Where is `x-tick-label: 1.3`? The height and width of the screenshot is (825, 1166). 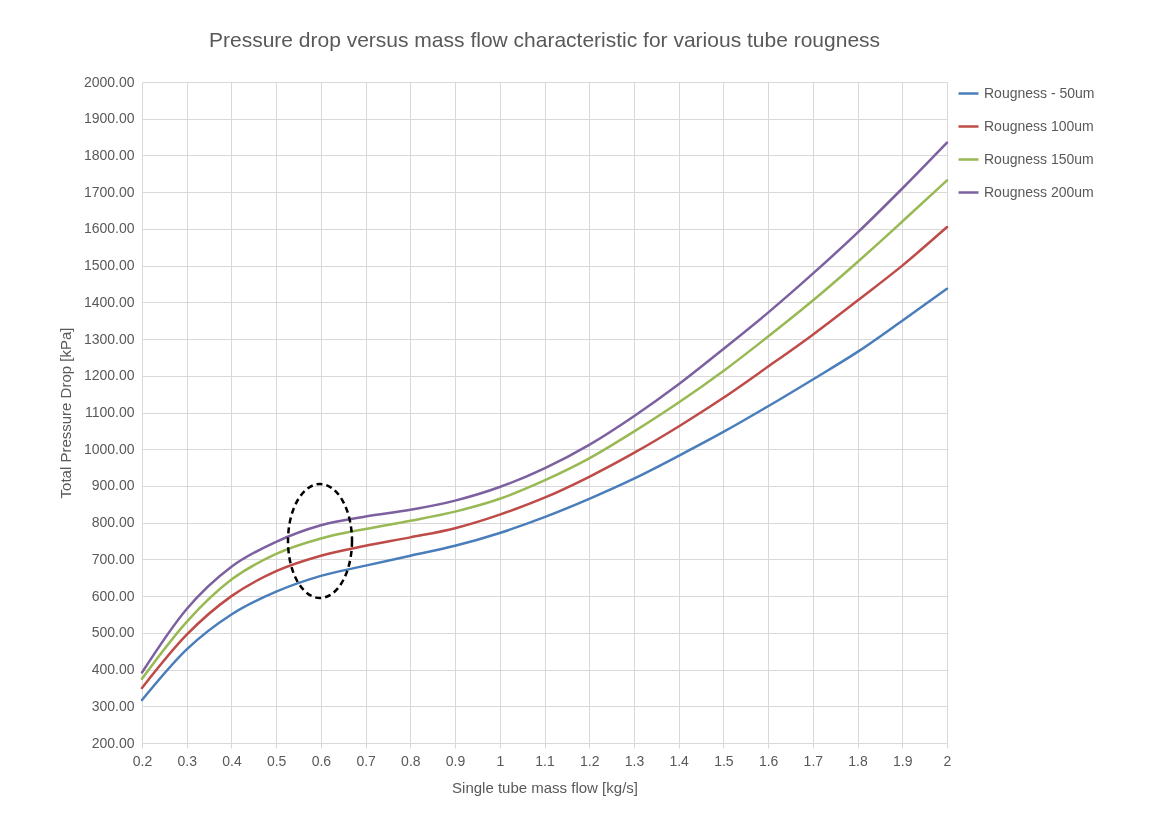
x-tick-label: 1.3 is located at coordinates (634, 760).